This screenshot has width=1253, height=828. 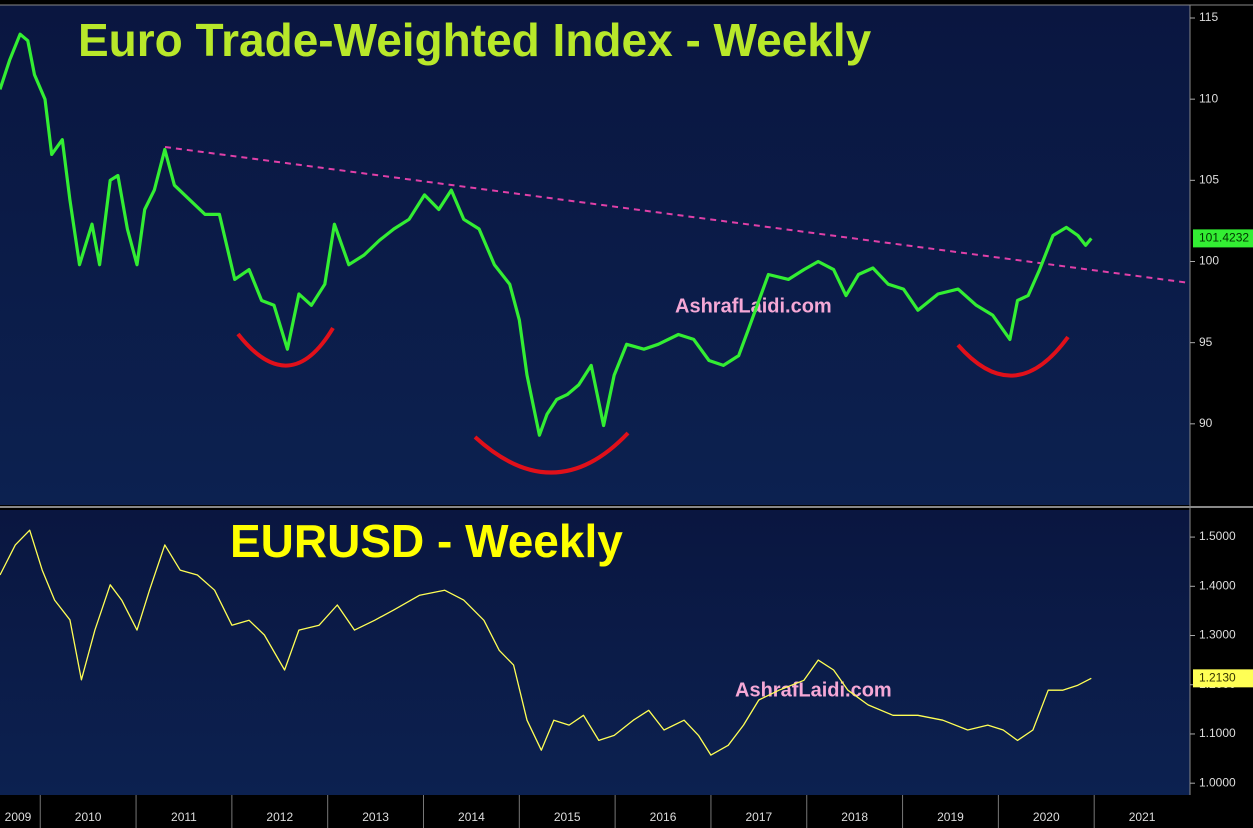 What do you see at coordinates (1217, 782) in the screenshot?
I see `y-tick-label: 1.0000` at bounding box center [1217, 782].